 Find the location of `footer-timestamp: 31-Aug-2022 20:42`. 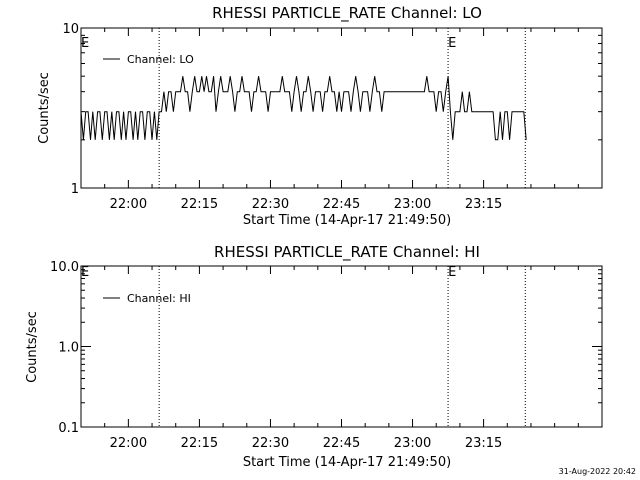

footer-timestamp: 31-Aug-2022 20:42 is located at coordinates (597, 471).